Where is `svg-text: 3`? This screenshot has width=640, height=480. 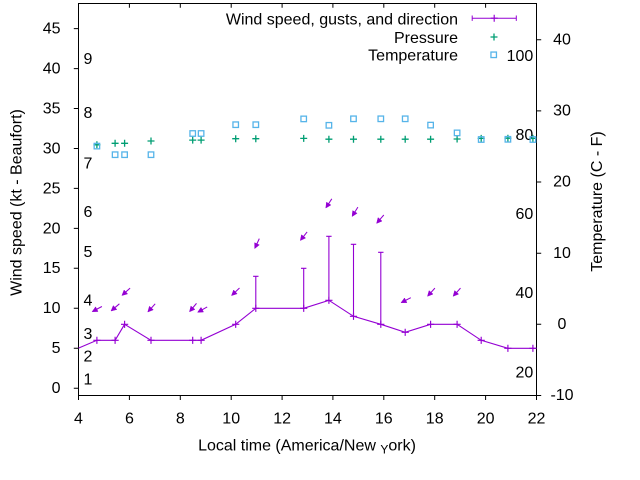 svg-text: 3 is located at coordinates (88, 334).